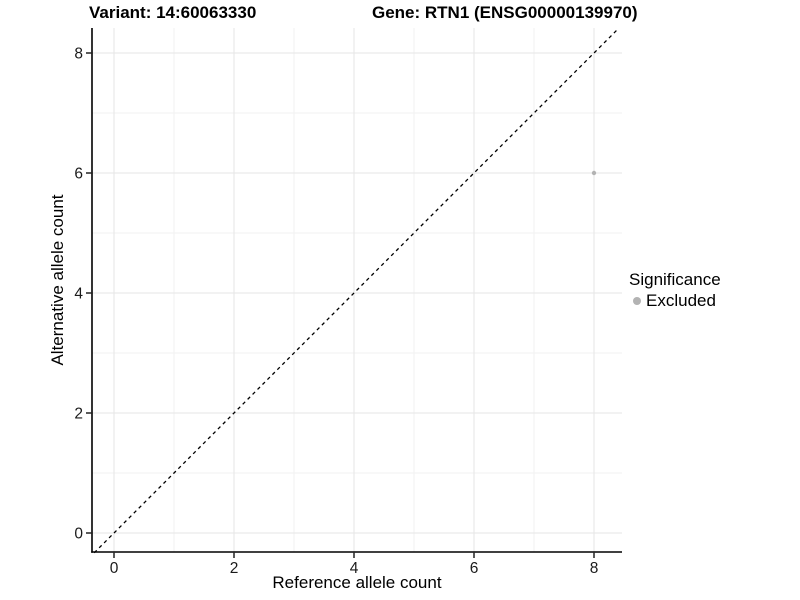 This screenshot has height=600, width=800. Describe the element at coordinates (78, 534) in the screenshot. I see `y-tick-label: 0` at that location.